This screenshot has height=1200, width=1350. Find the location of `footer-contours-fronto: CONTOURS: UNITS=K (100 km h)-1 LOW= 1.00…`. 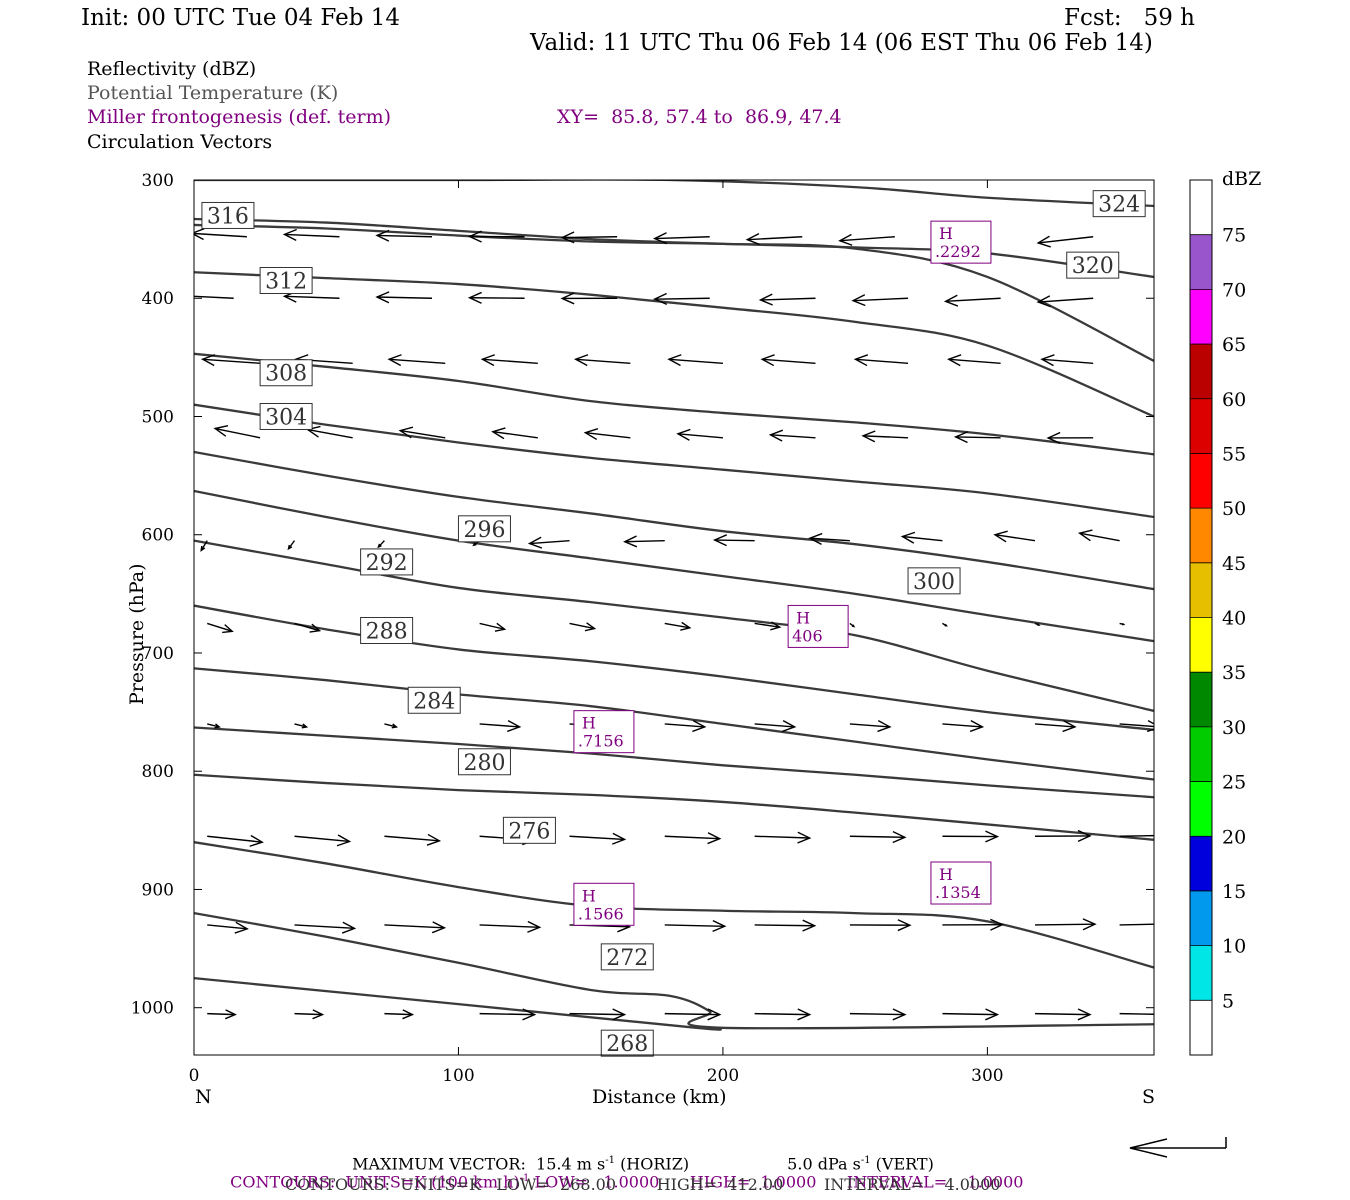

footer-contours-fronto: CONTOURS: UNITS=K (100 km h)-1 LOW= 1.00… is located at coordinates (621, 1174).